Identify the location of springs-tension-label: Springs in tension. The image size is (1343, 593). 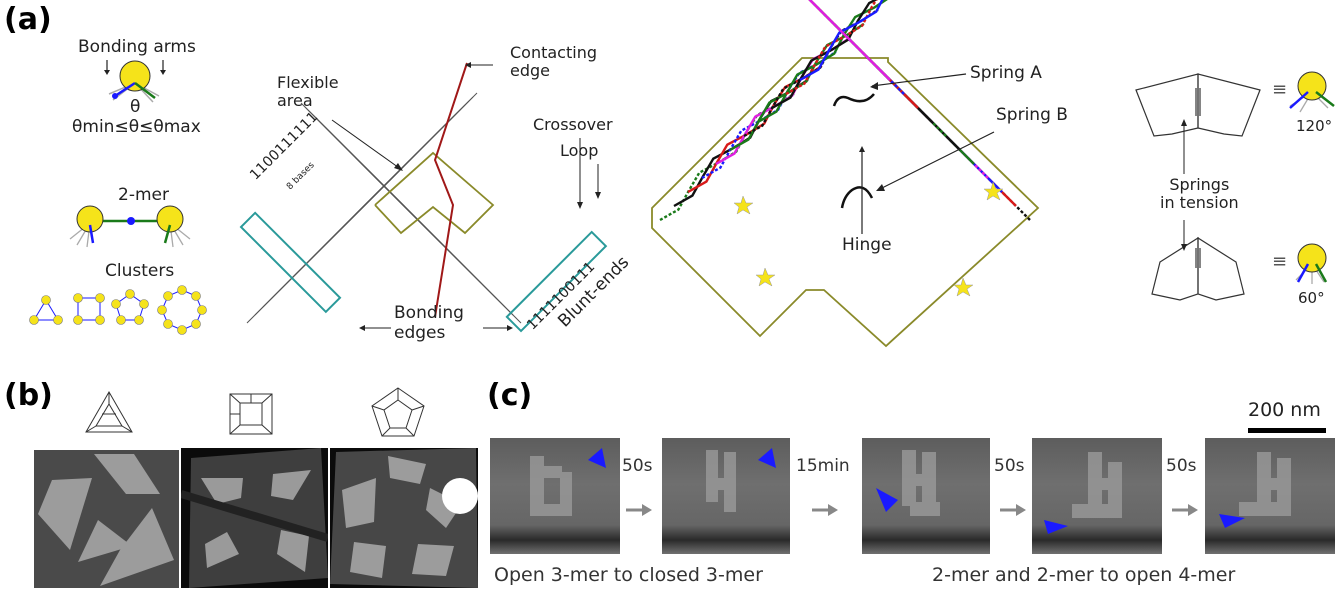
(1199, 194).